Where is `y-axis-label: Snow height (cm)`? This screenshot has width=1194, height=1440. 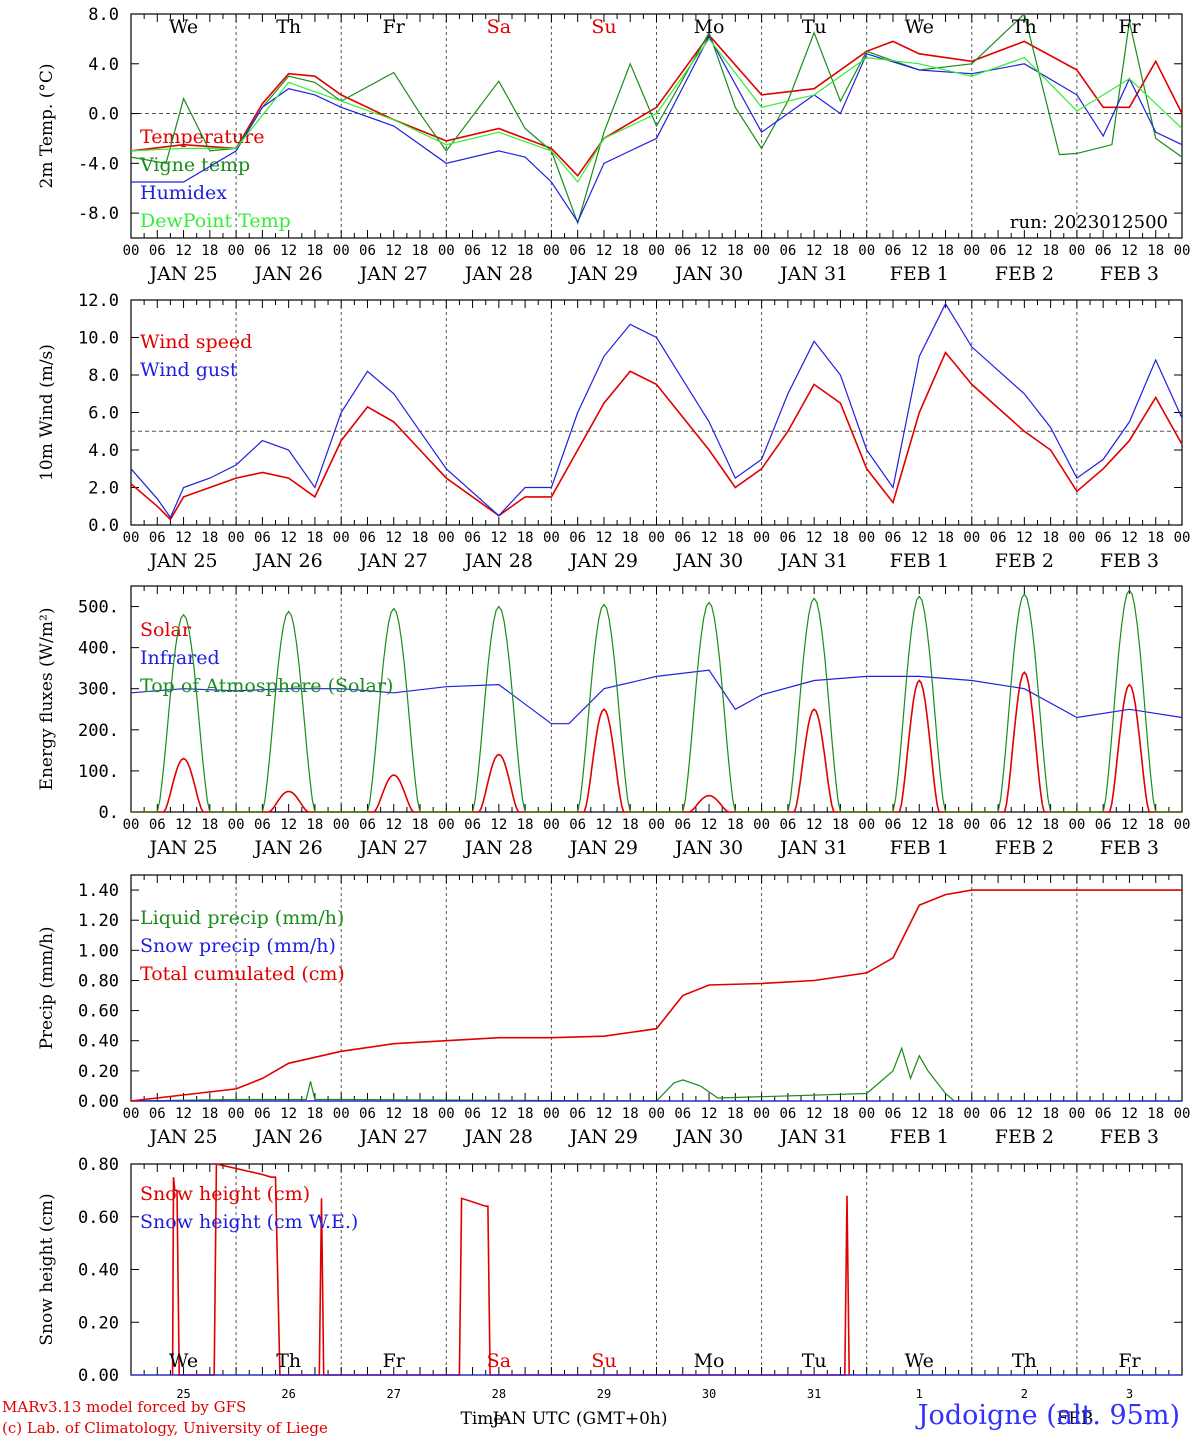
y-axis-label: Snow height (cm) is located at coordinates (47, 1269).